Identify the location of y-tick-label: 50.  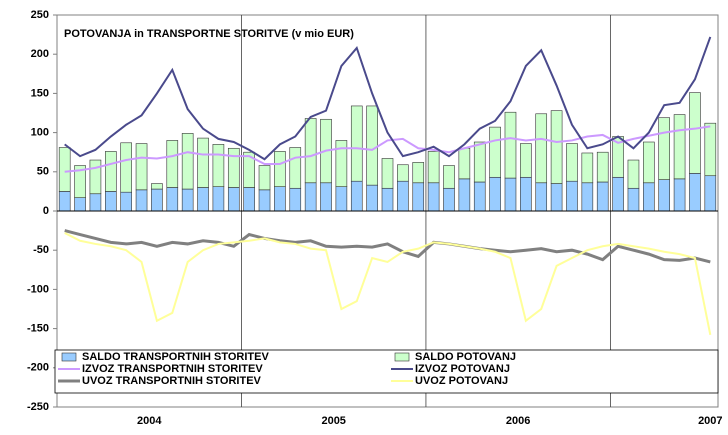
(43, 172).